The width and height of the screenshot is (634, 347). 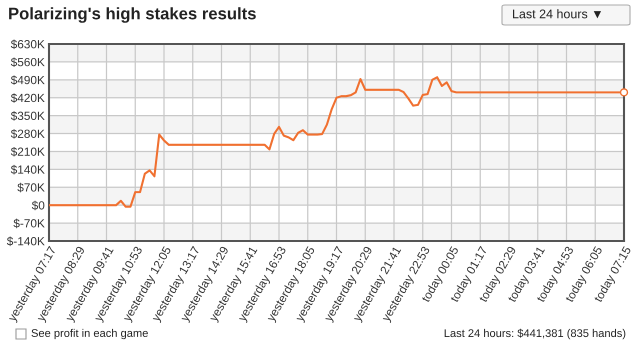 I want to click on y-tick-label: $630K, so click(x=27, y=45).